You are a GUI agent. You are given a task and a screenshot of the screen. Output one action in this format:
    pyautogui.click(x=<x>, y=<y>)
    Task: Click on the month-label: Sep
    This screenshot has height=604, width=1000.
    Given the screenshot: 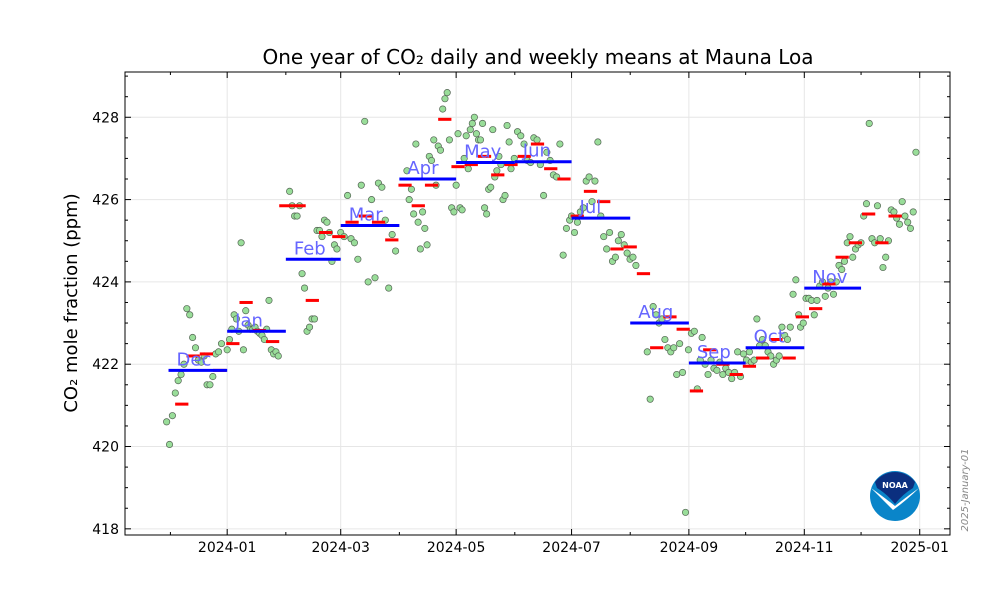 What is the action you would take?
    pyautogui.click(x=714, y=352)
    